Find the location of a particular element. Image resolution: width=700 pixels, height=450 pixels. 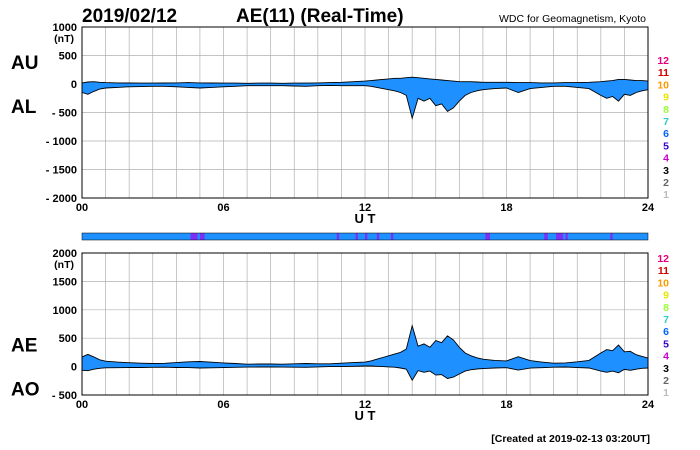

quality-bar-frame is located at coordinates (365, 236).